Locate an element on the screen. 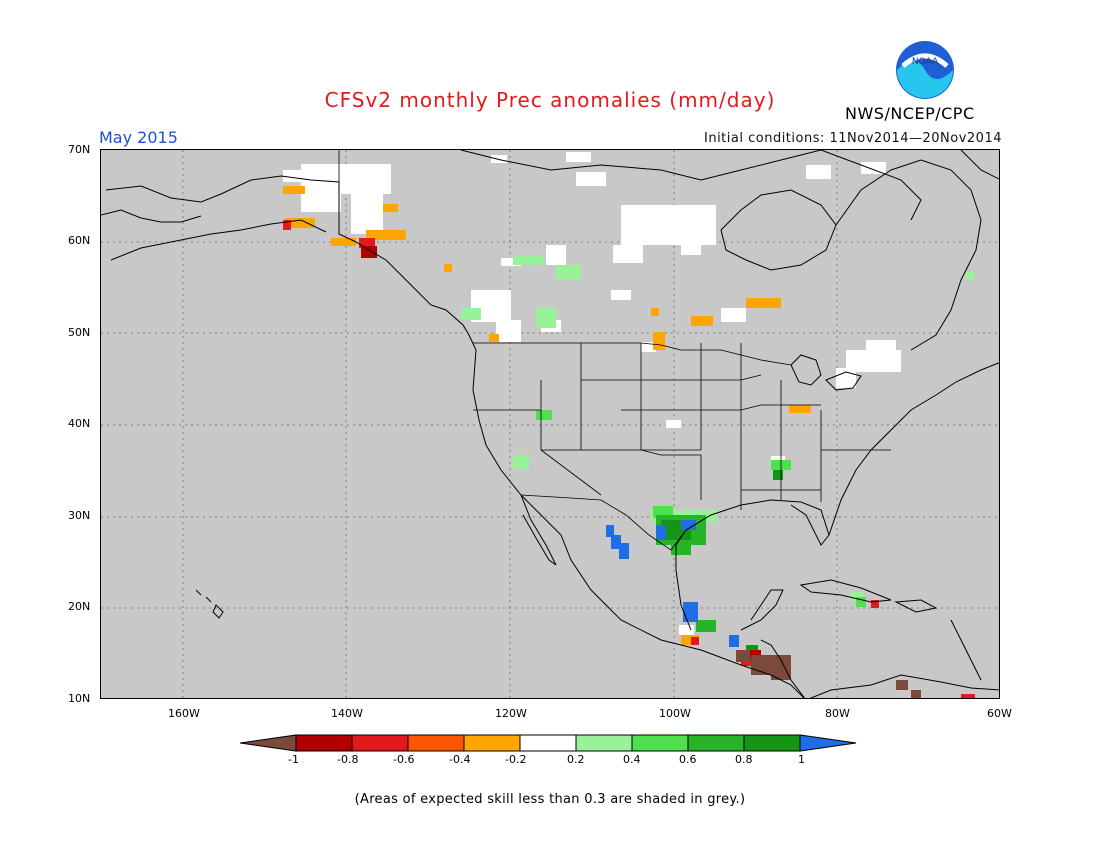 This screenshot has width=1100, height=850. lat-label-60n: 60N is located at coordinates (79, 240).